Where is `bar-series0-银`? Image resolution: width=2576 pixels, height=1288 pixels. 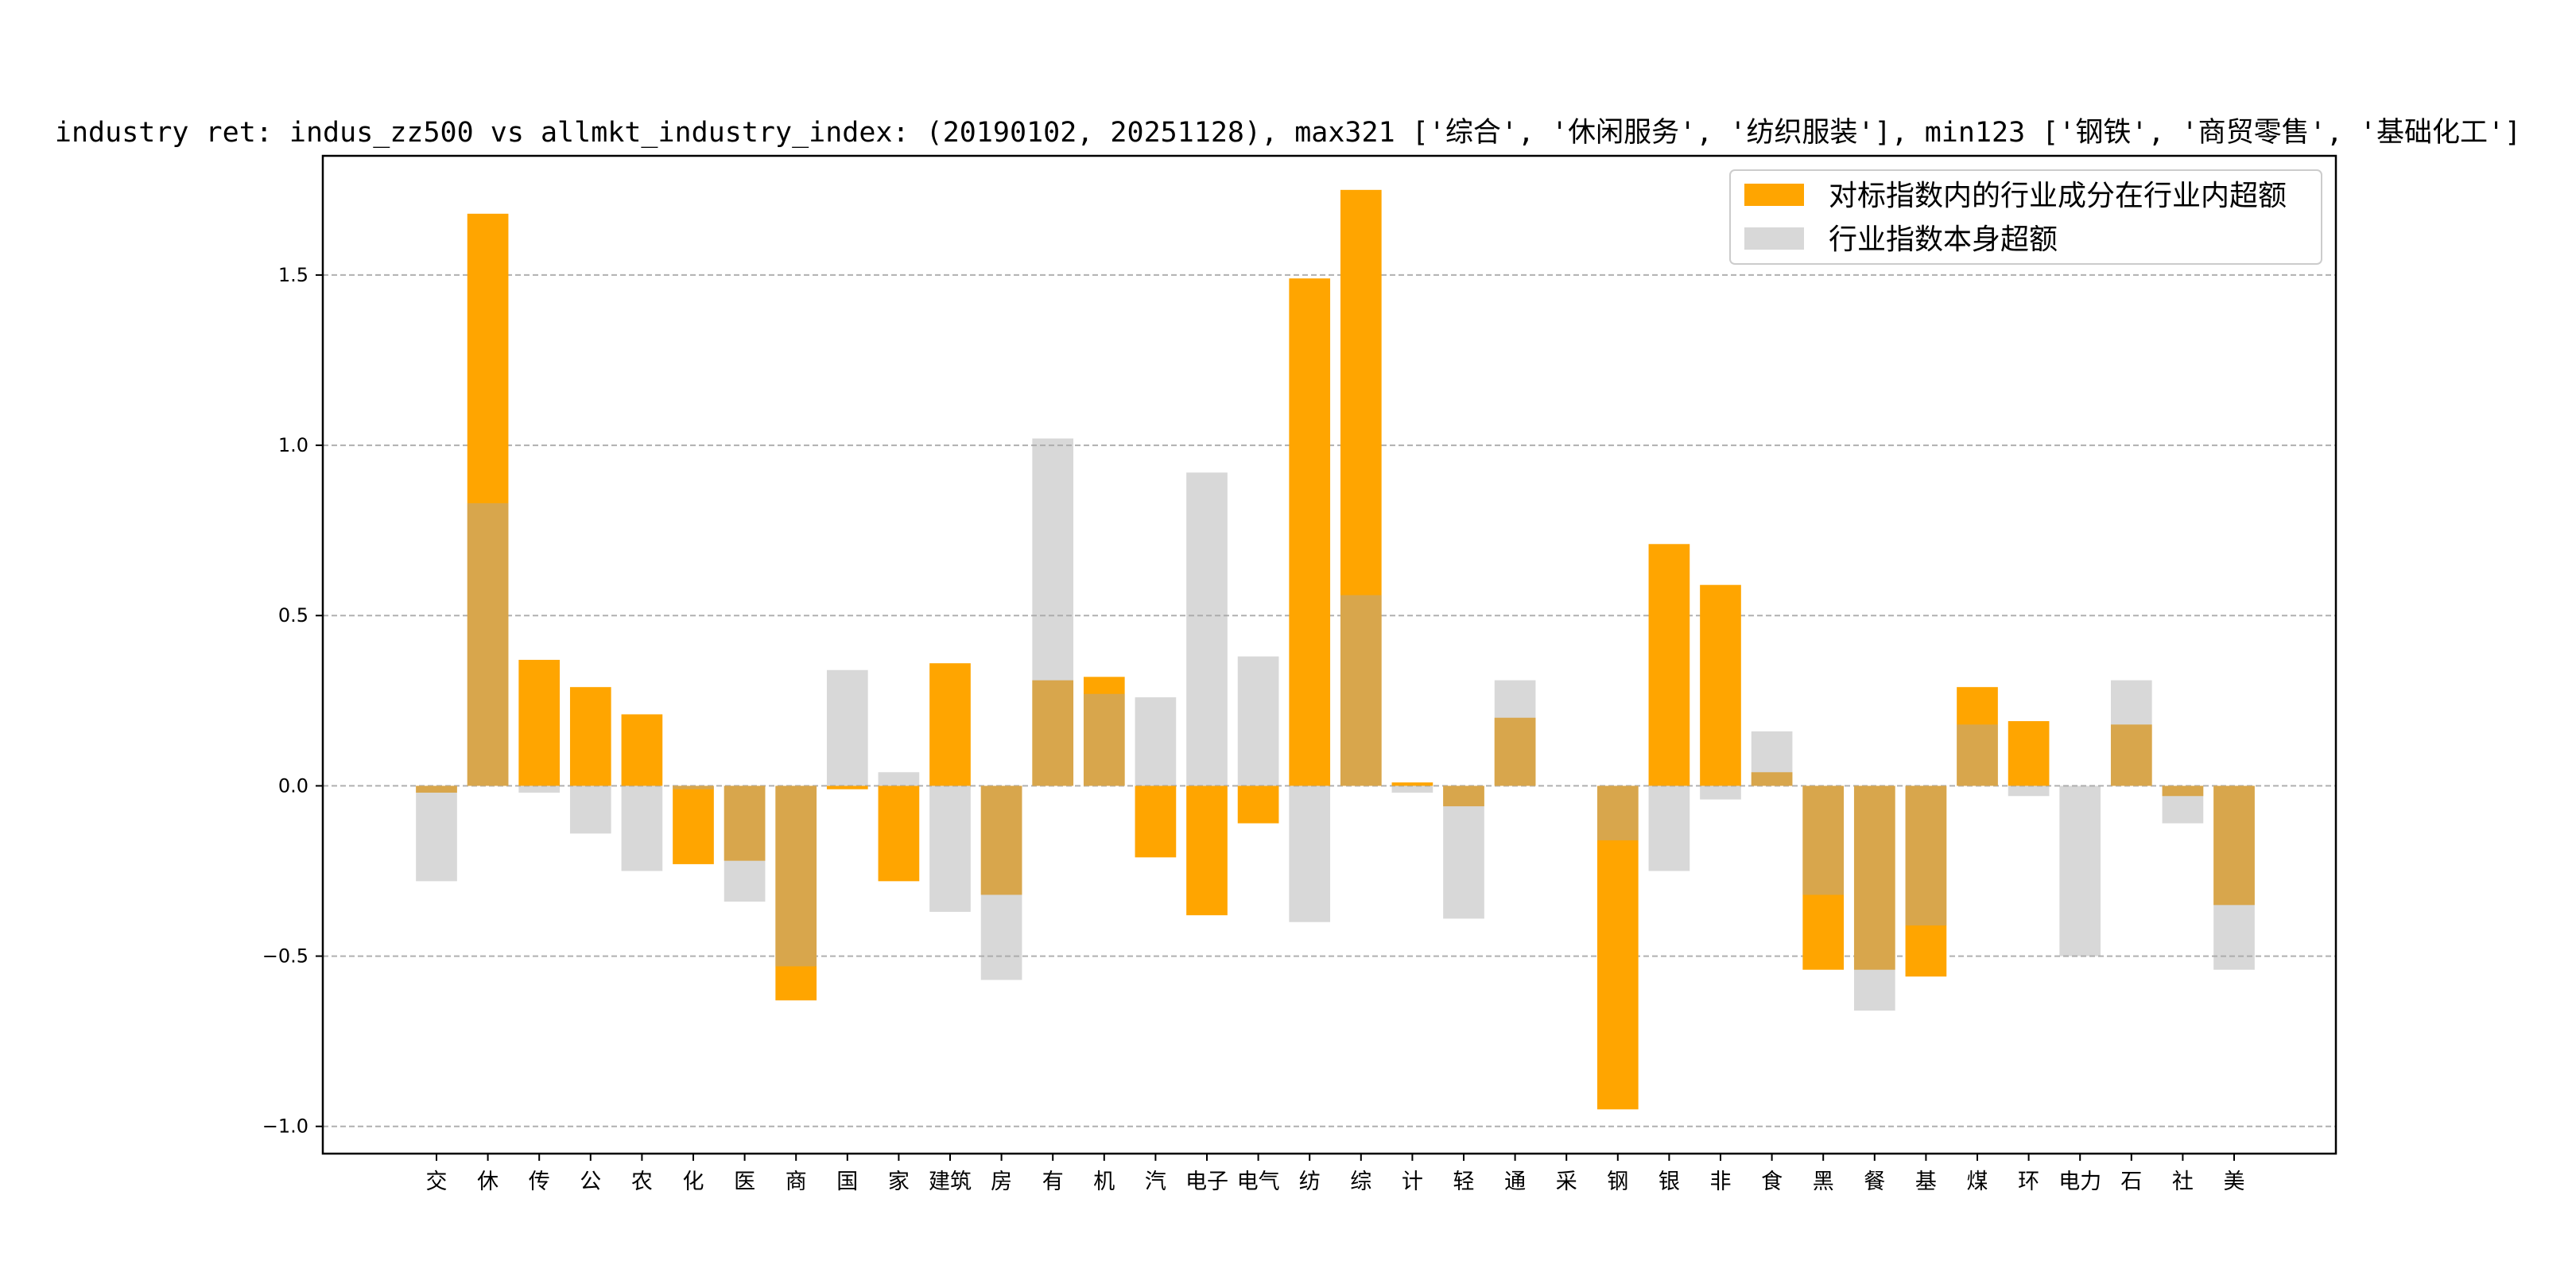 bar-series0-银 is located at coordinates (1669, 665).